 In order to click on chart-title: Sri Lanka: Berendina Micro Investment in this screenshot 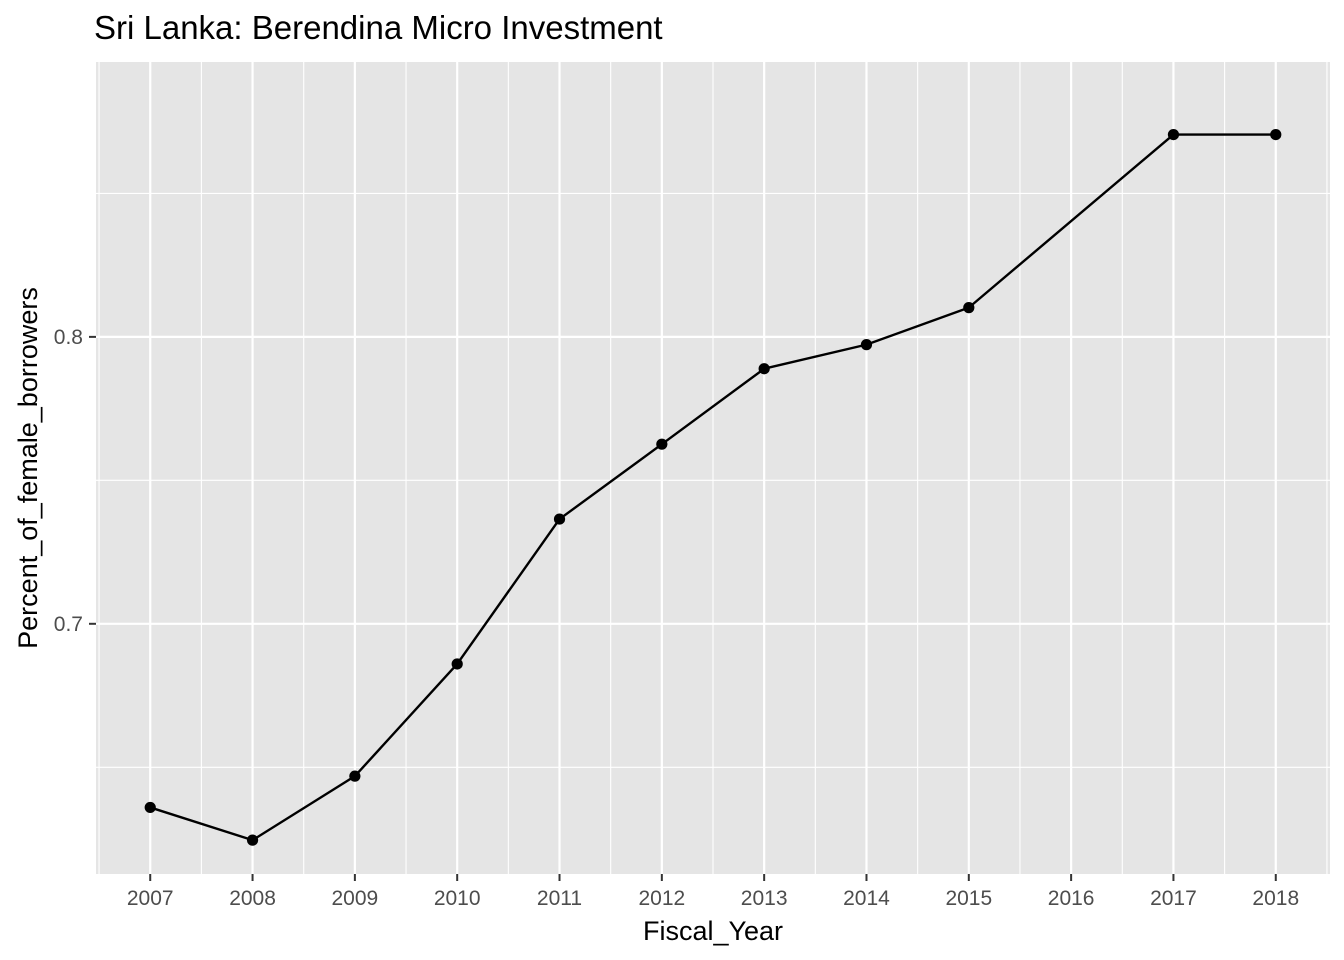, I will do `click(378, 27)`.